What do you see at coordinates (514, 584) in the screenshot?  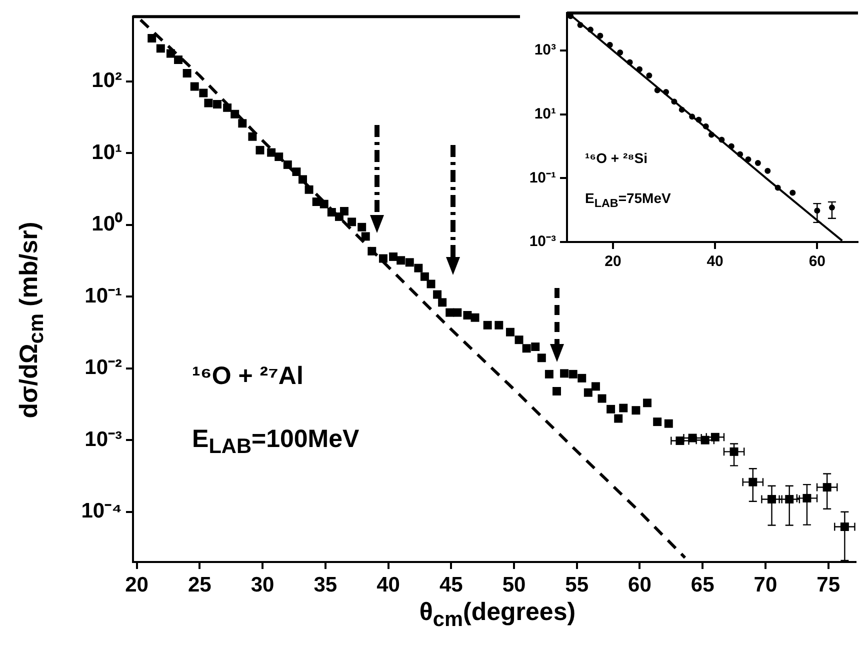 I see `x-tick-label: 50` at bounding box center [514, 584].